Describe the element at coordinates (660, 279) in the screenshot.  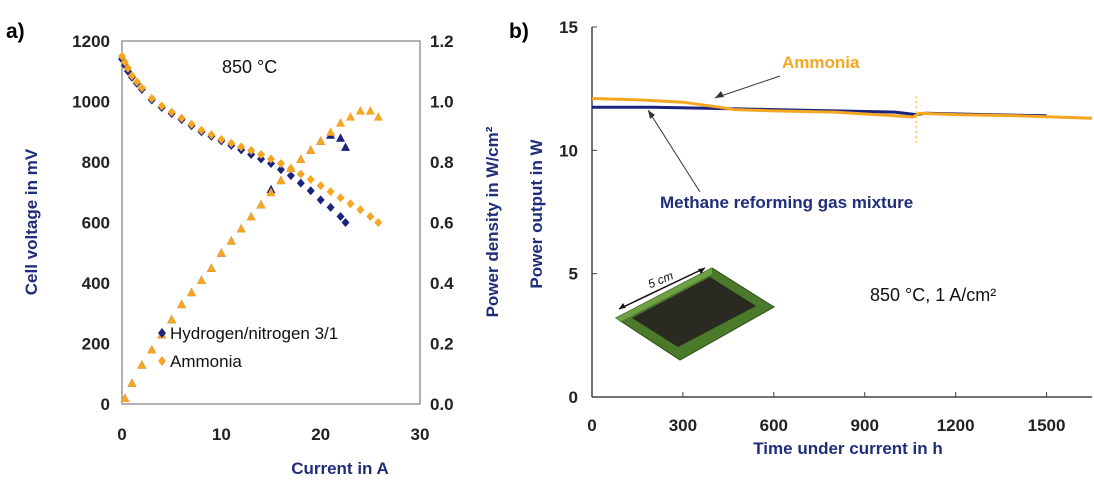
I see `inset-scale-label: 5 cm` at that location.